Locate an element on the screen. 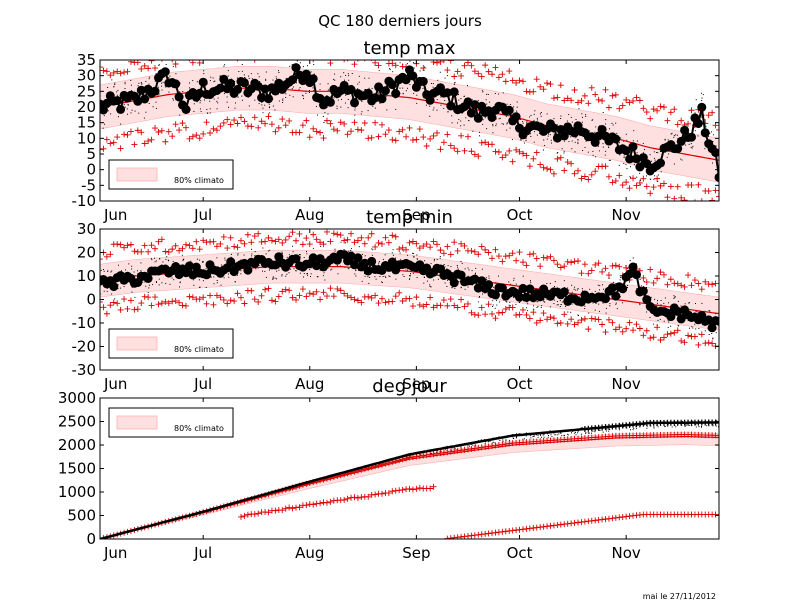 The width and height of the screenshot is (800, 600). x-tick-label: Jul is located at coordinates (202, 553).